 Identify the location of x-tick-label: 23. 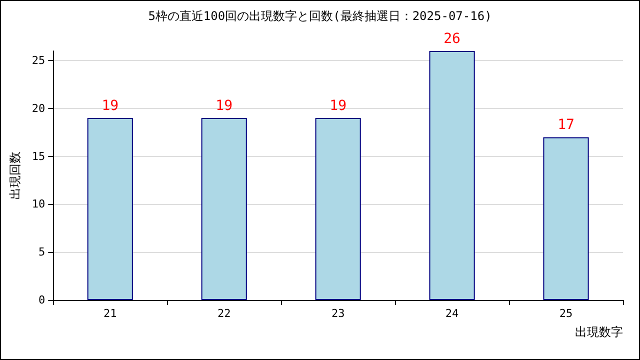
(338, 313).